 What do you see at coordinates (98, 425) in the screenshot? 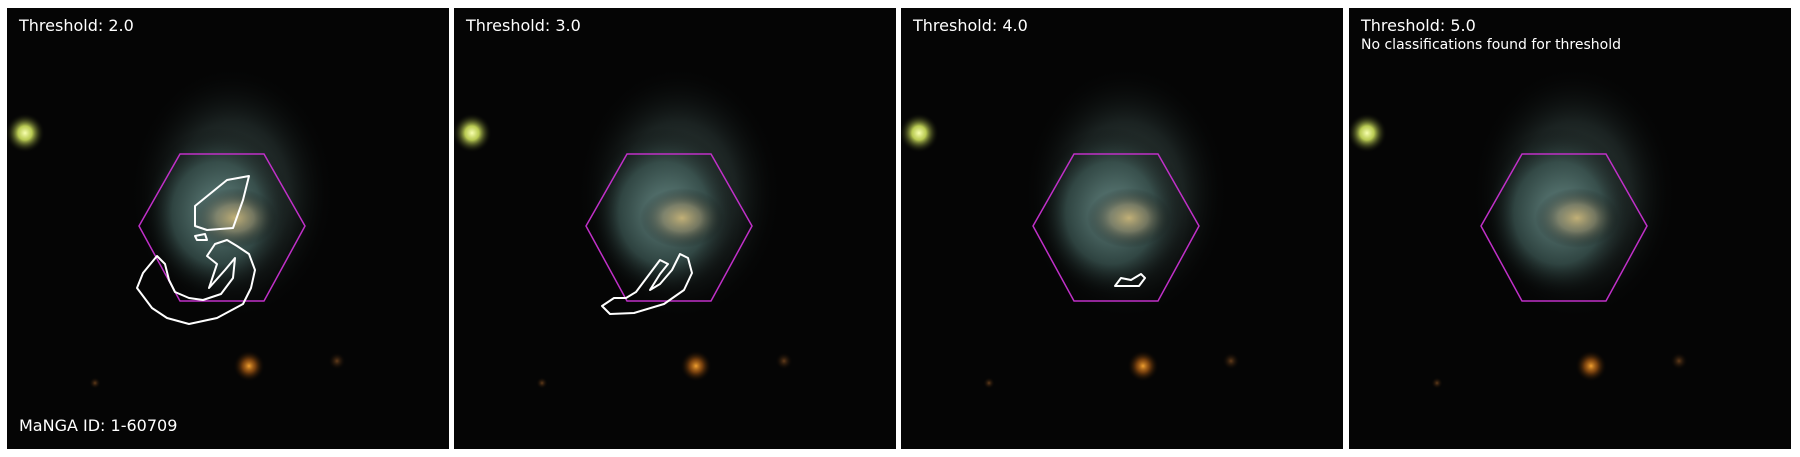
I see `manga-id-label: MaNGA ID: 1-60709` at bounding box center [98, 425].